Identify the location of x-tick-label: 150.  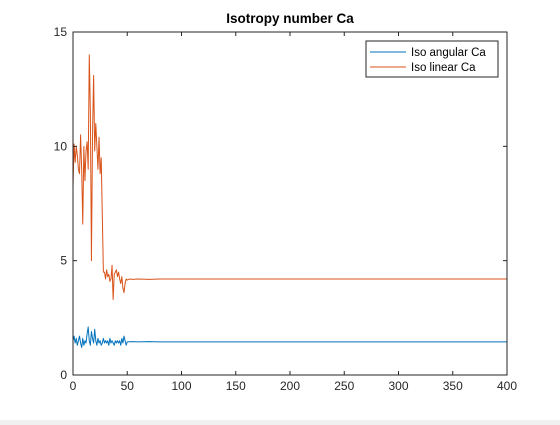
(236, 386).